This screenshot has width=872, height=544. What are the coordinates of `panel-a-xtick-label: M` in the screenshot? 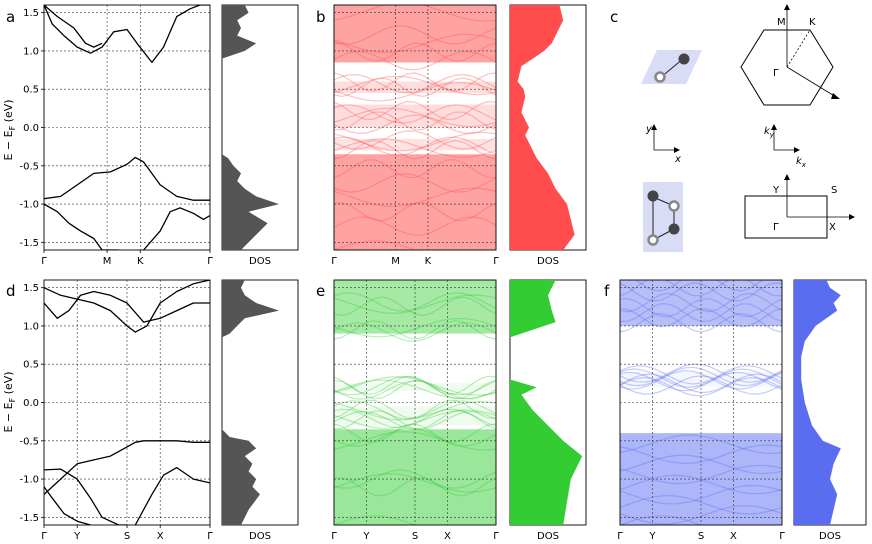 It's located at (107, 261).